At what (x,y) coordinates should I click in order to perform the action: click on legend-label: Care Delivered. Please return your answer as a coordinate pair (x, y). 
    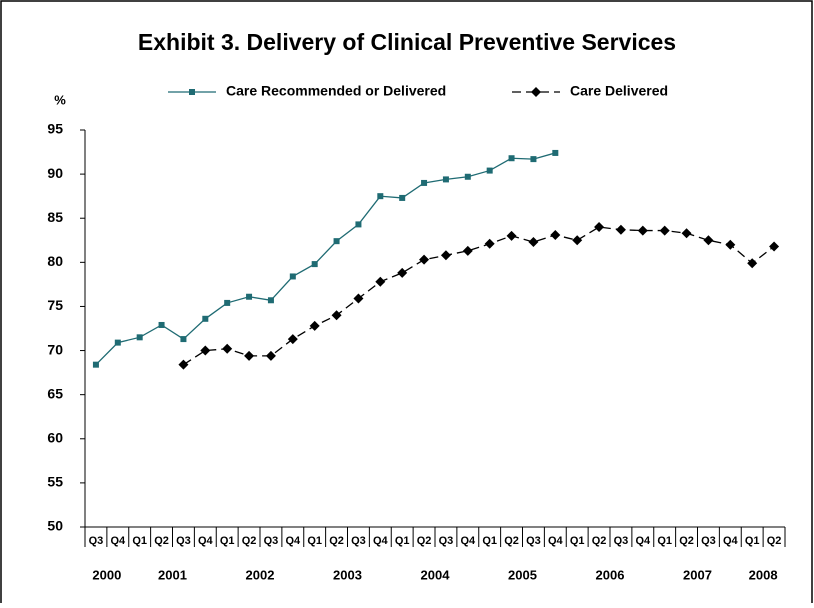
    Looking at the image, I should click on (619, 91).